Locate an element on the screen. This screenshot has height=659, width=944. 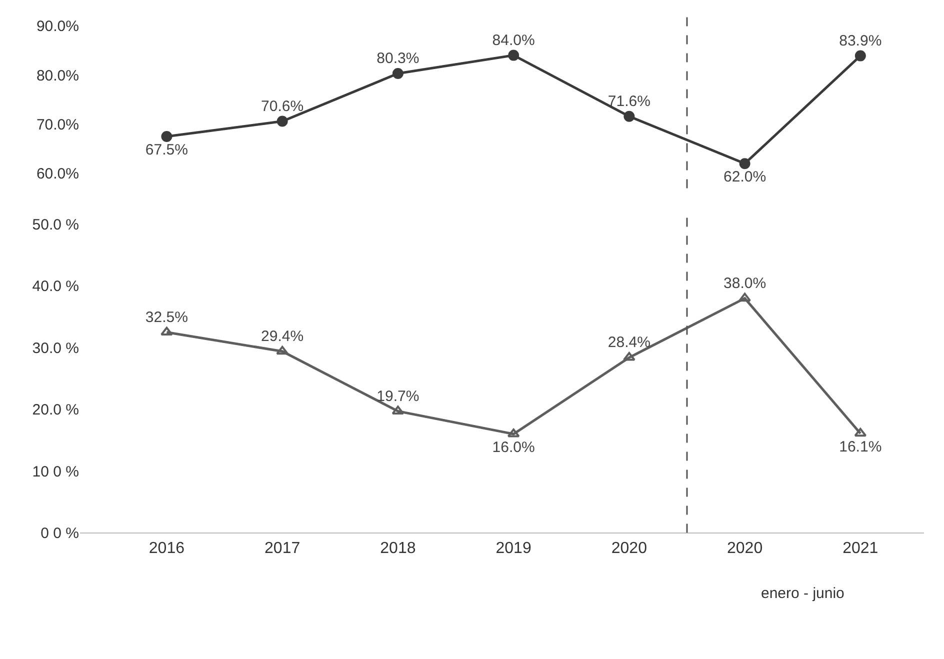
y-tick-label: 20.0 % is located at coordinates (55, 410).